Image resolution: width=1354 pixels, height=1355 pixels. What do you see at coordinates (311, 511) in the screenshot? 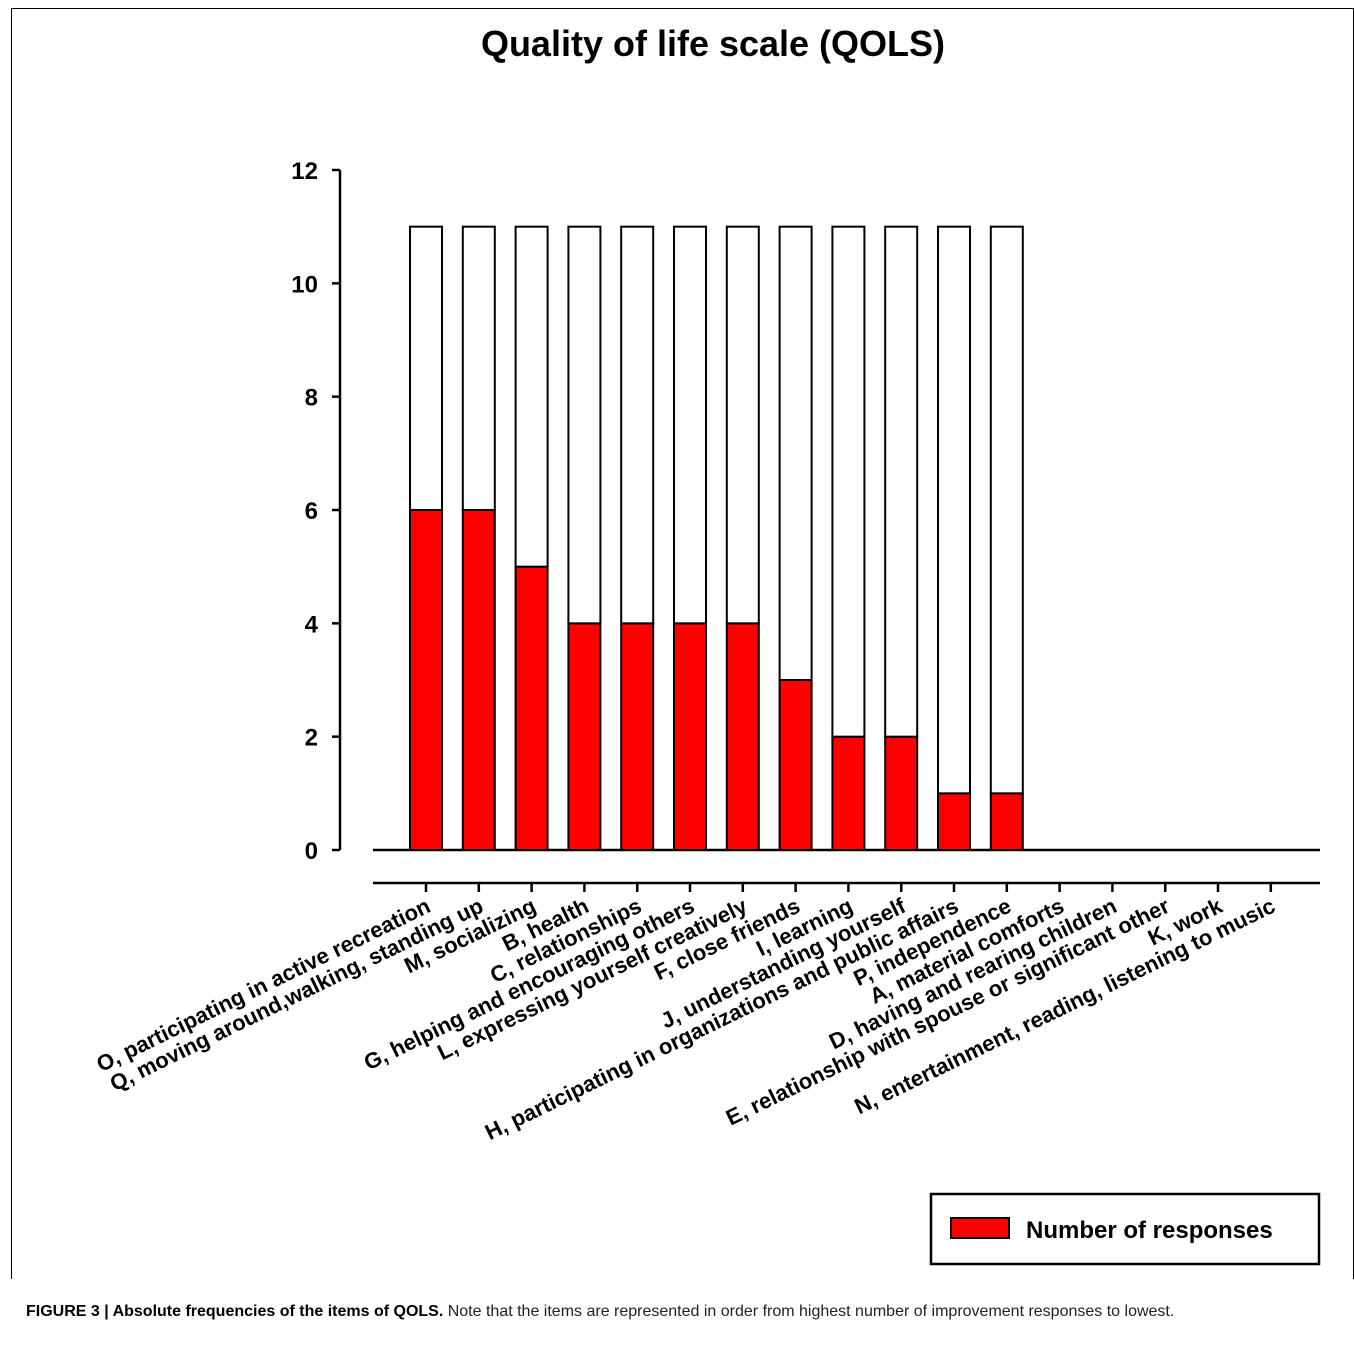
I see `y-tick-label: 6` at bounding box center [311, 511].